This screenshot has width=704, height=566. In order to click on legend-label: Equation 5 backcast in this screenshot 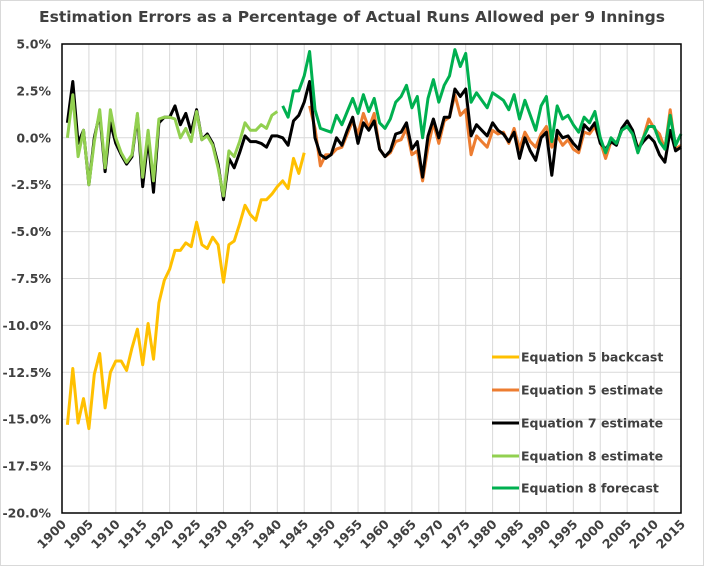, I will do `click(592, 357)`.